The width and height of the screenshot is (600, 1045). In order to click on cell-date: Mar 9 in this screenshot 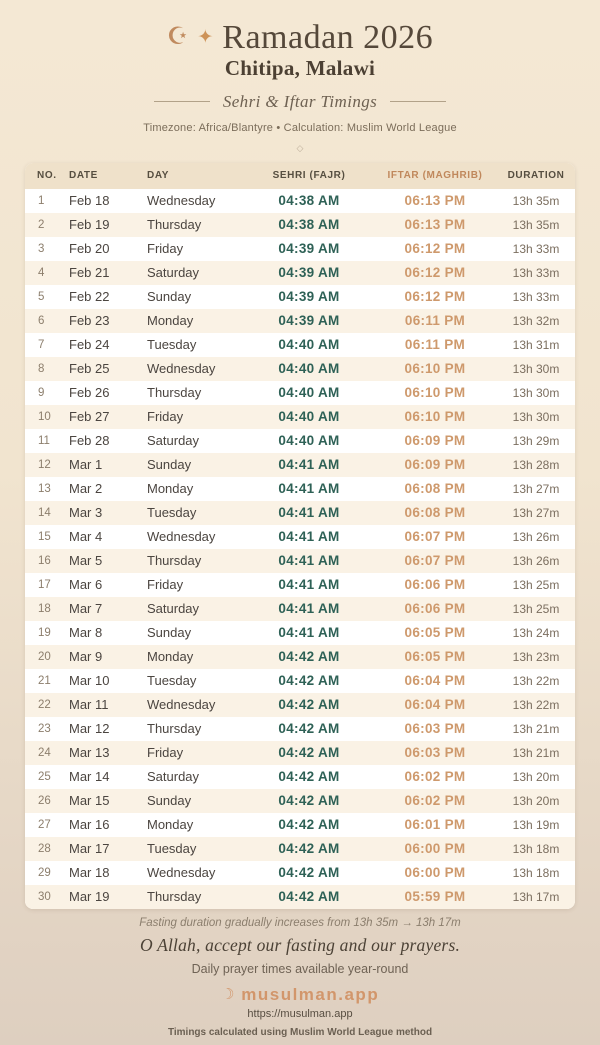, I will do `click(86, 657)`.